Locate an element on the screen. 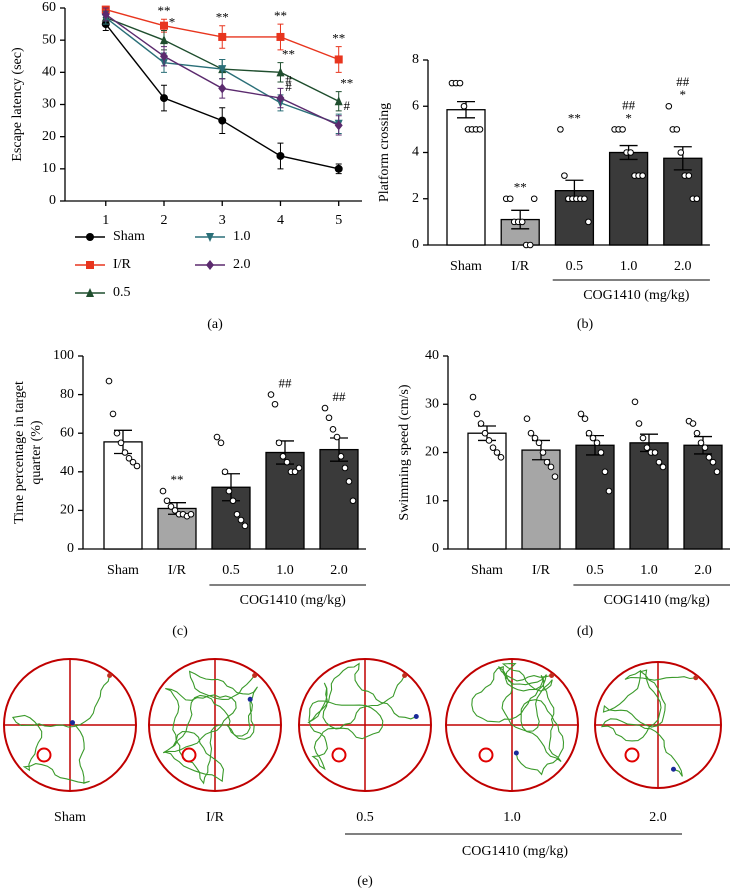  track-label: Sham is located at coordinates (70, 817).